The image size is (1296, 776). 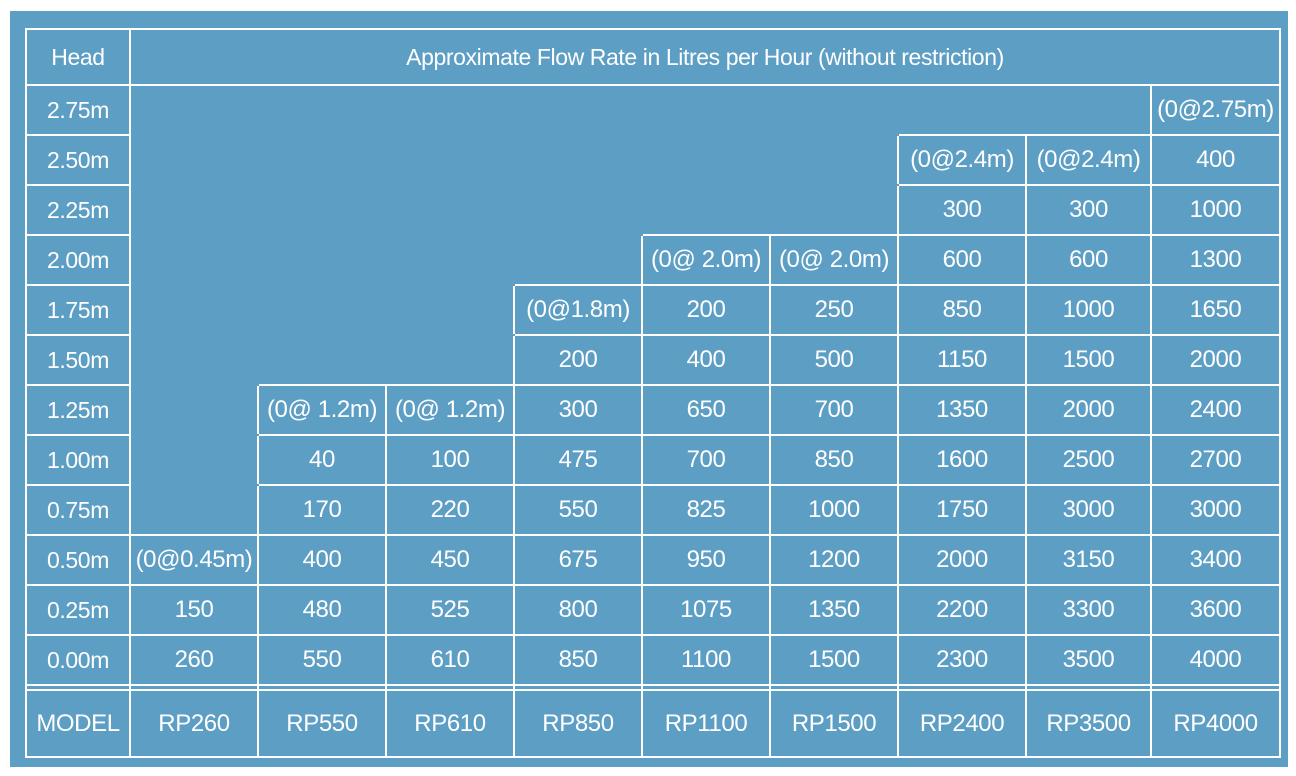 I want to click on flow-value-cell: 2200, so click(x=962, y=610).